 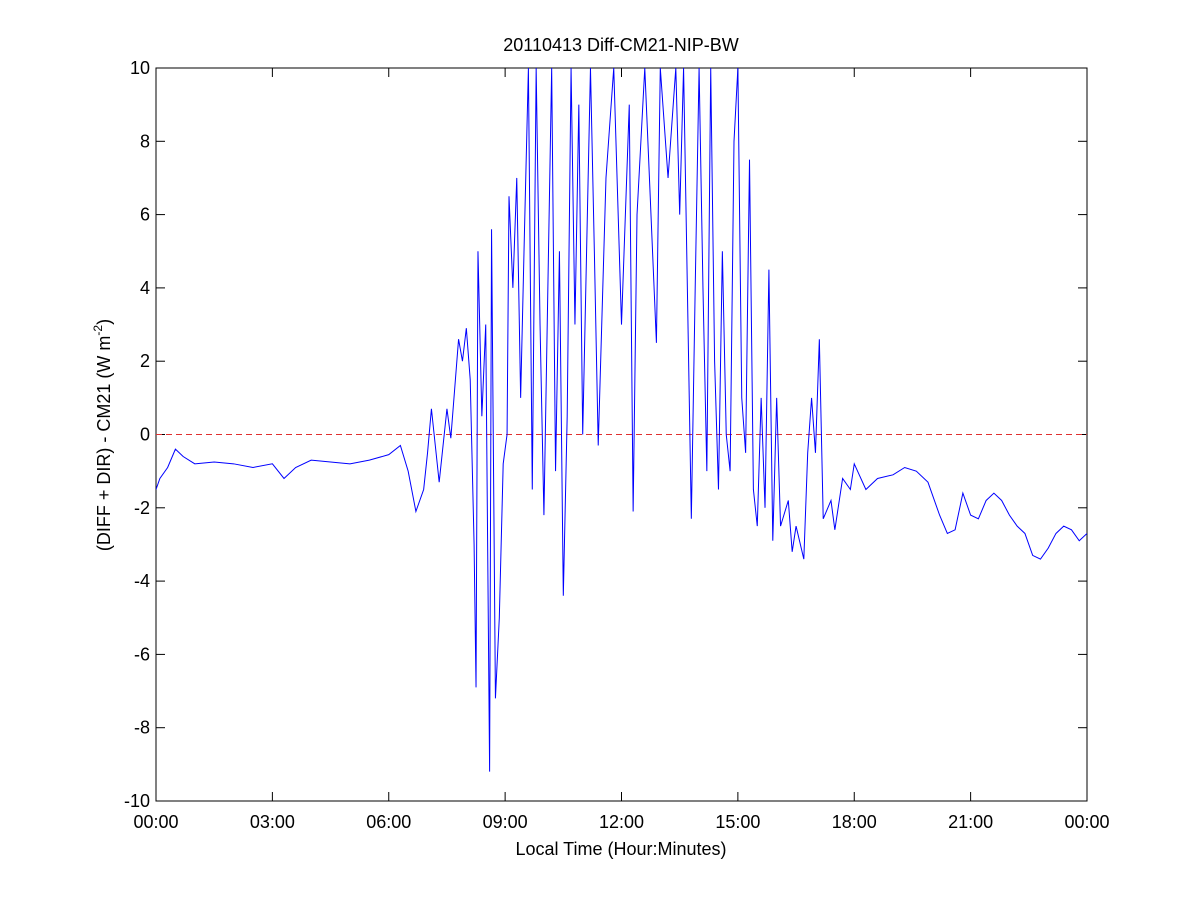 What do you see at coordinates (970, 822) in the screenshot?
I see `x-tick-label: 21:00` at bounding box center [970, 822].